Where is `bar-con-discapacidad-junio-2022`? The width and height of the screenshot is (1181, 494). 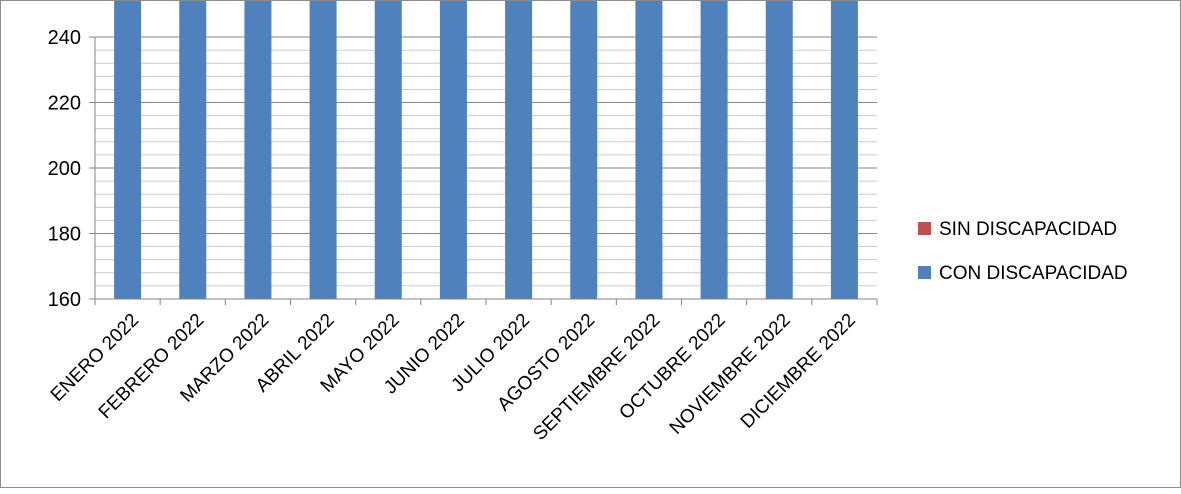
bar-con-discapacidad-junio-2022 is located at coordinates (453, 149).